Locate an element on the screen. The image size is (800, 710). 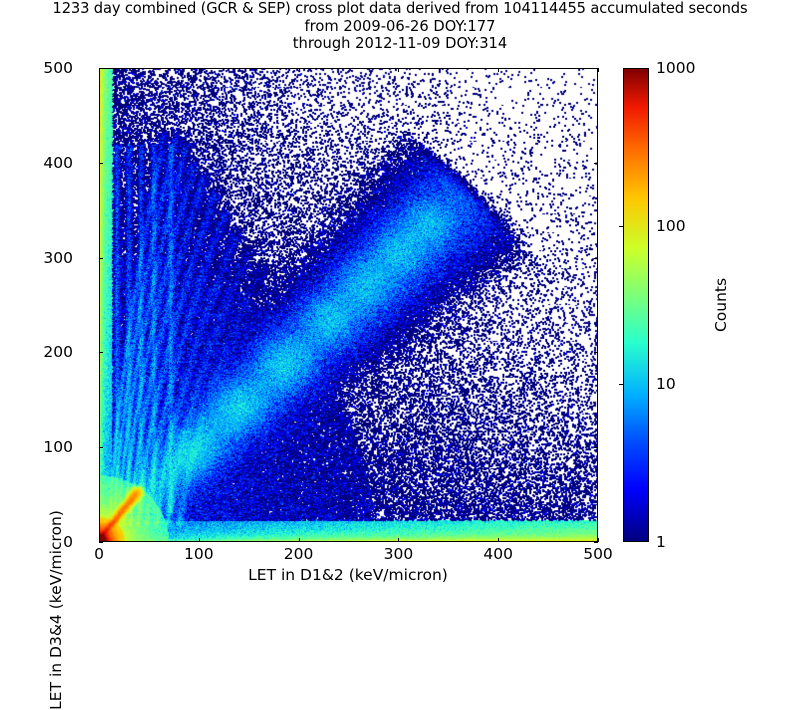
x-tick-label: 500 is located at coordinates (598, 554).